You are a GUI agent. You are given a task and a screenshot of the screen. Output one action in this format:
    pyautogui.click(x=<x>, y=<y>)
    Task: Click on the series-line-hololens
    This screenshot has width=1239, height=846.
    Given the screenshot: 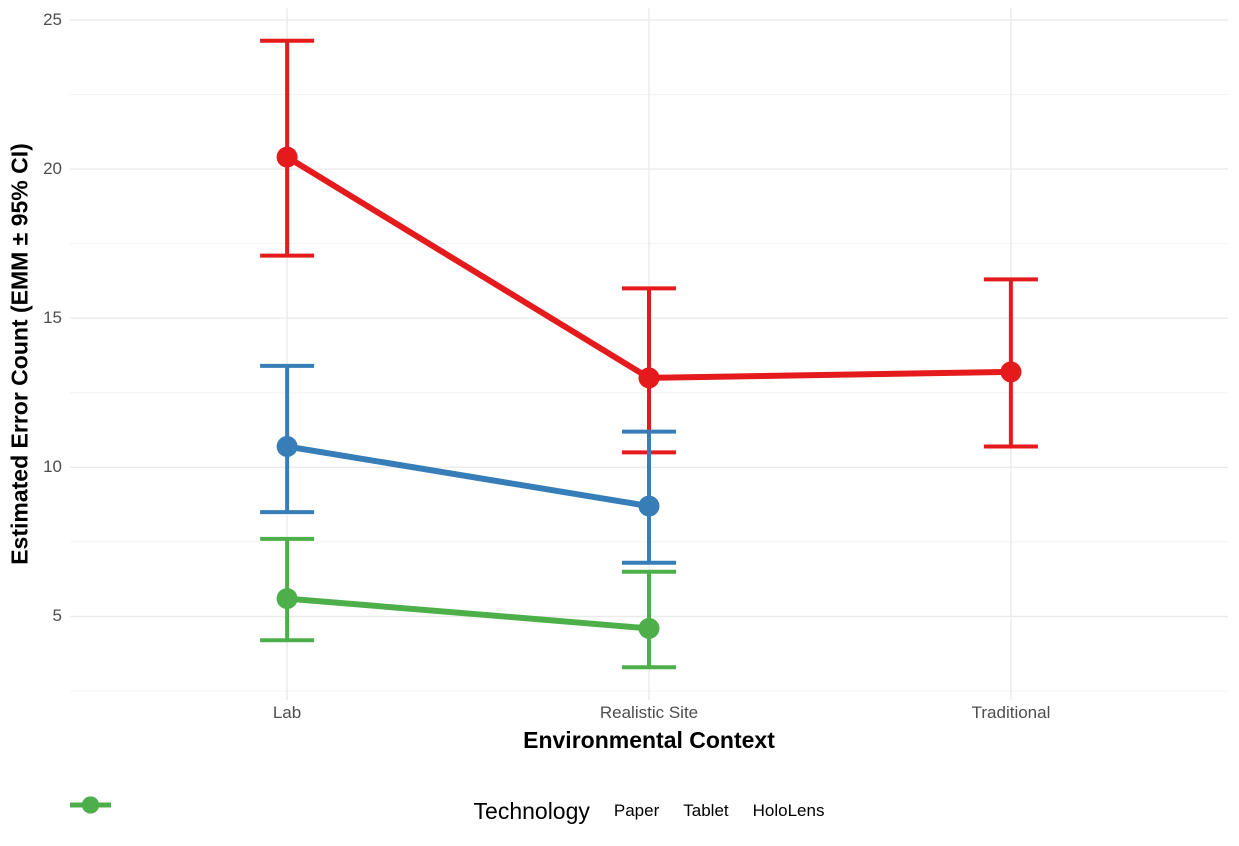 What is the action you would take?
    pyautogui.click(x=468, y=613)
    